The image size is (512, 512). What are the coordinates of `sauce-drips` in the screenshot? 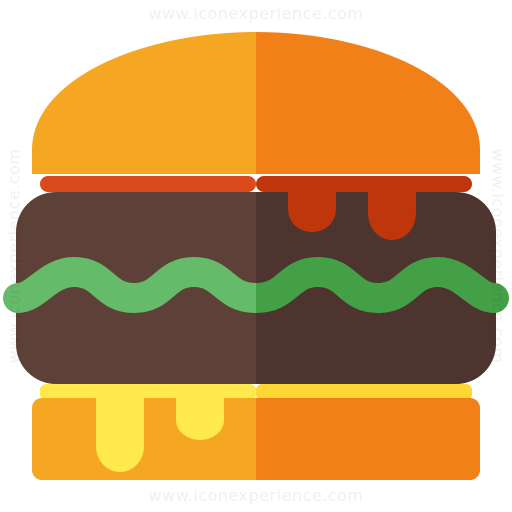 It's located at (352, 214).